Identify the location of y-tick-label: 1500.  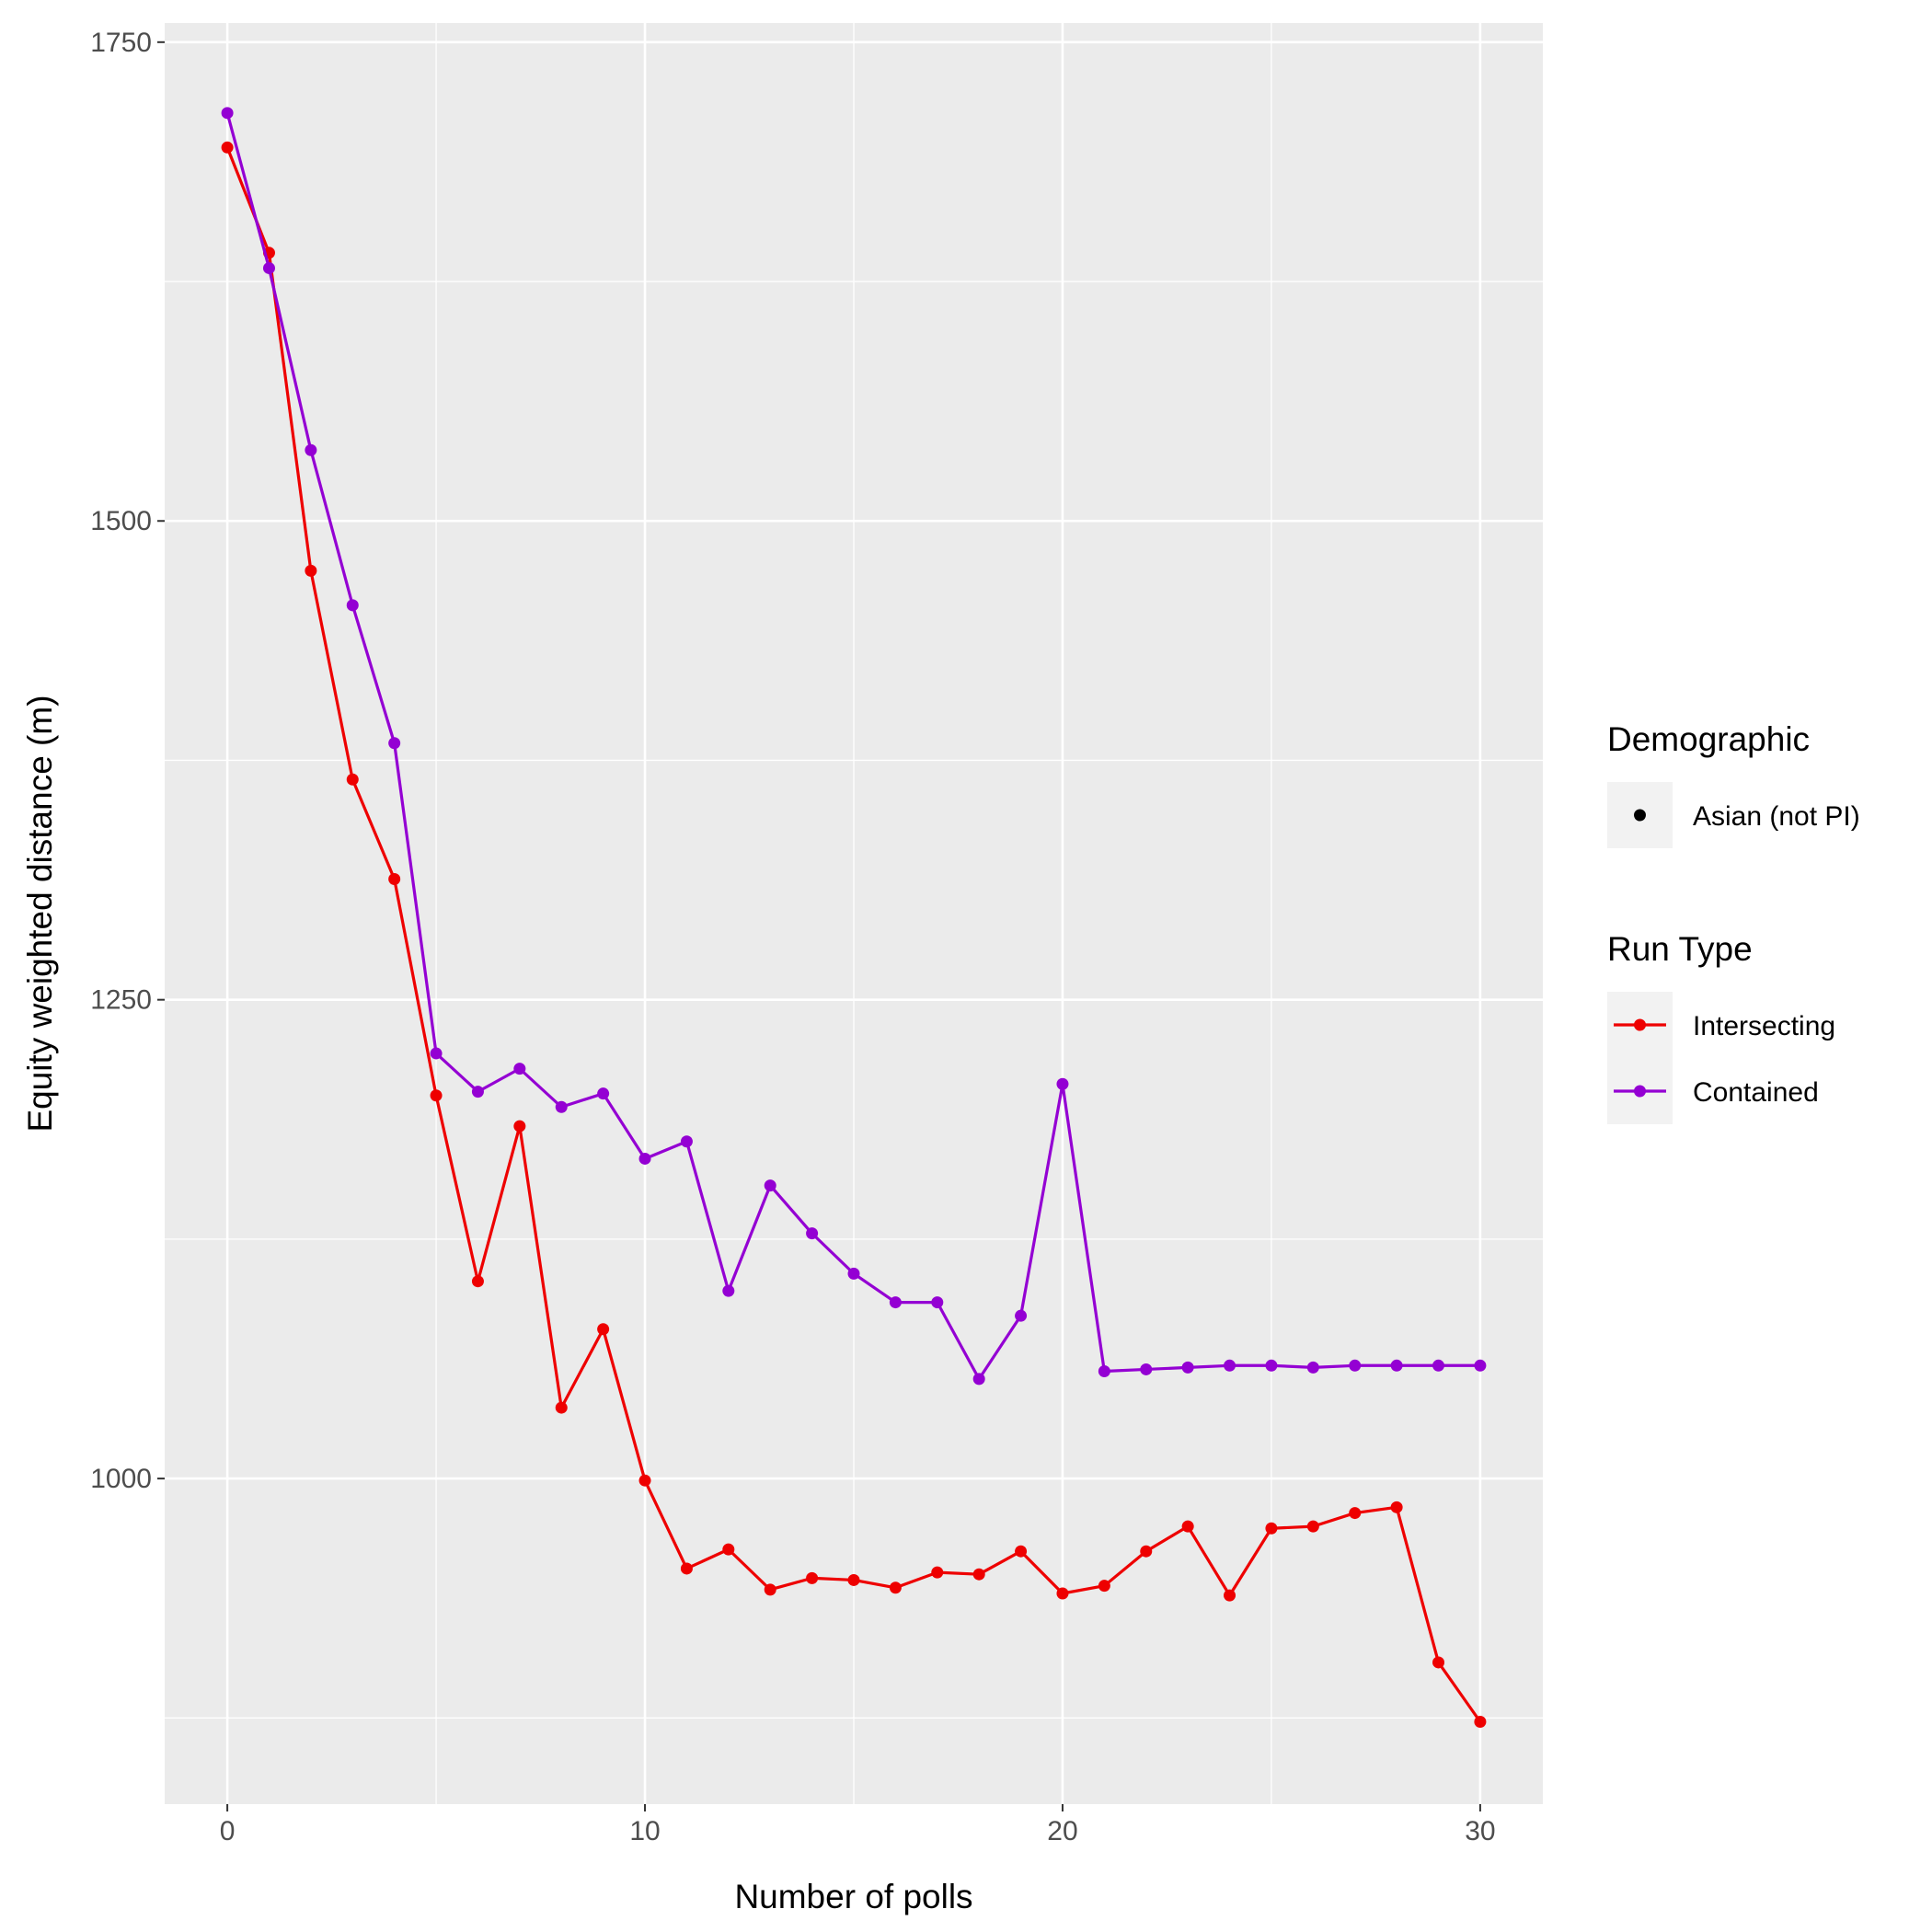
(121, 521).